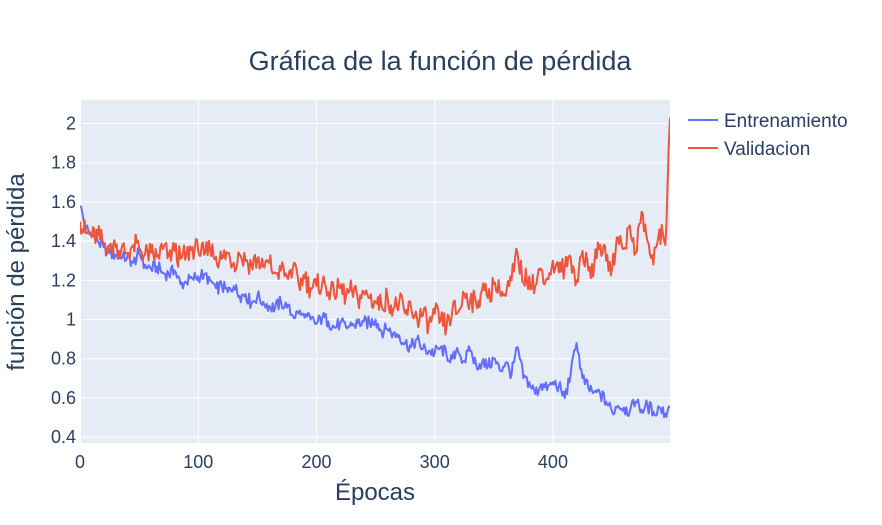 The width and height of the screenshot is (882, 525). Describe the element at coordinates (316, 462) in the screenshot. I see `x-tick-label: 200` at that location.